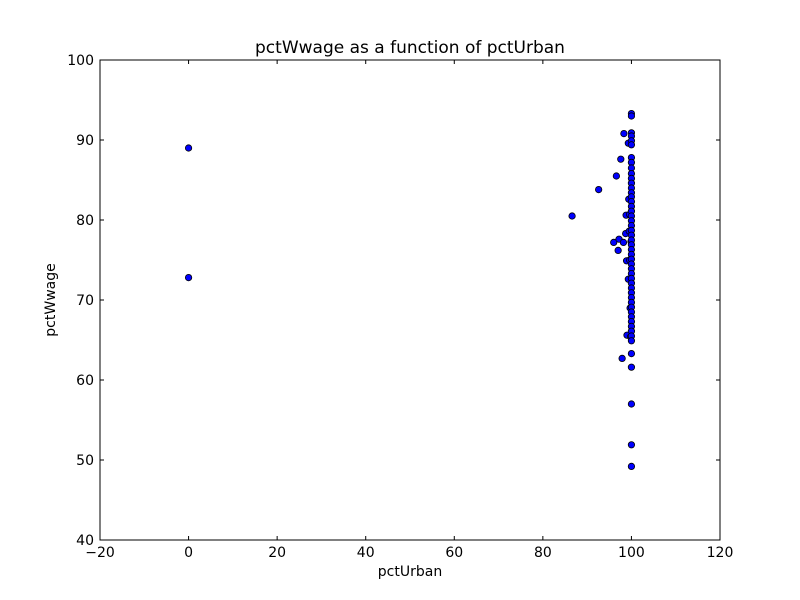  What do you see at coordinates (85, 381) in the screenshot?
I see `y-tick-label: 60` at bounding box center [85, 381].